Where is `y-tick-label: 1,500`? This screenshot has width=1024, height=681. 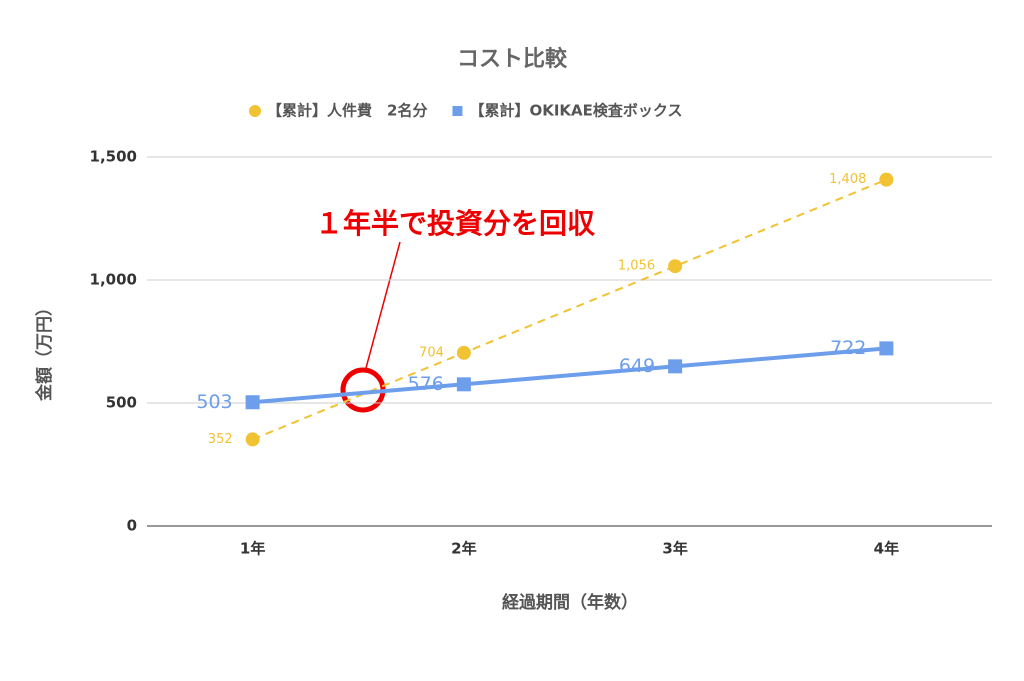 y-tick-label: 1,500 is located at coordinates (113, 157).